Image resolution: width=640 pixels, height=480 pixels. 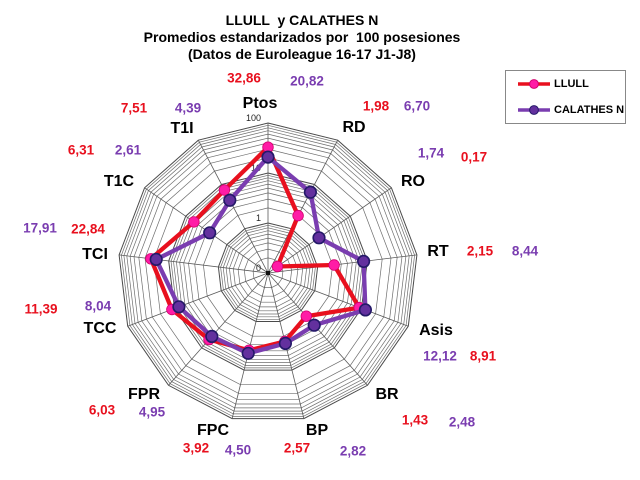 What do you see at coordinates (365, 310) in the screenshot?
I see `data-point-calathes-n-Asis` at bounding box center [365, 310].